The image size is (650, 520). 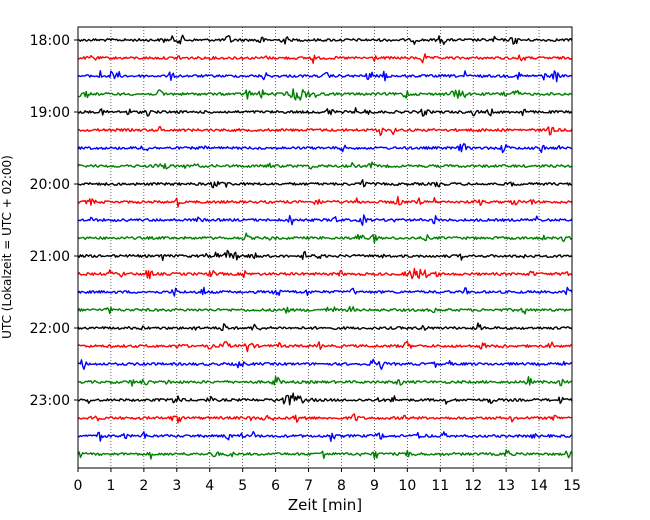 I want to click on x-tick-label: 12, so click(x=473, y=486).